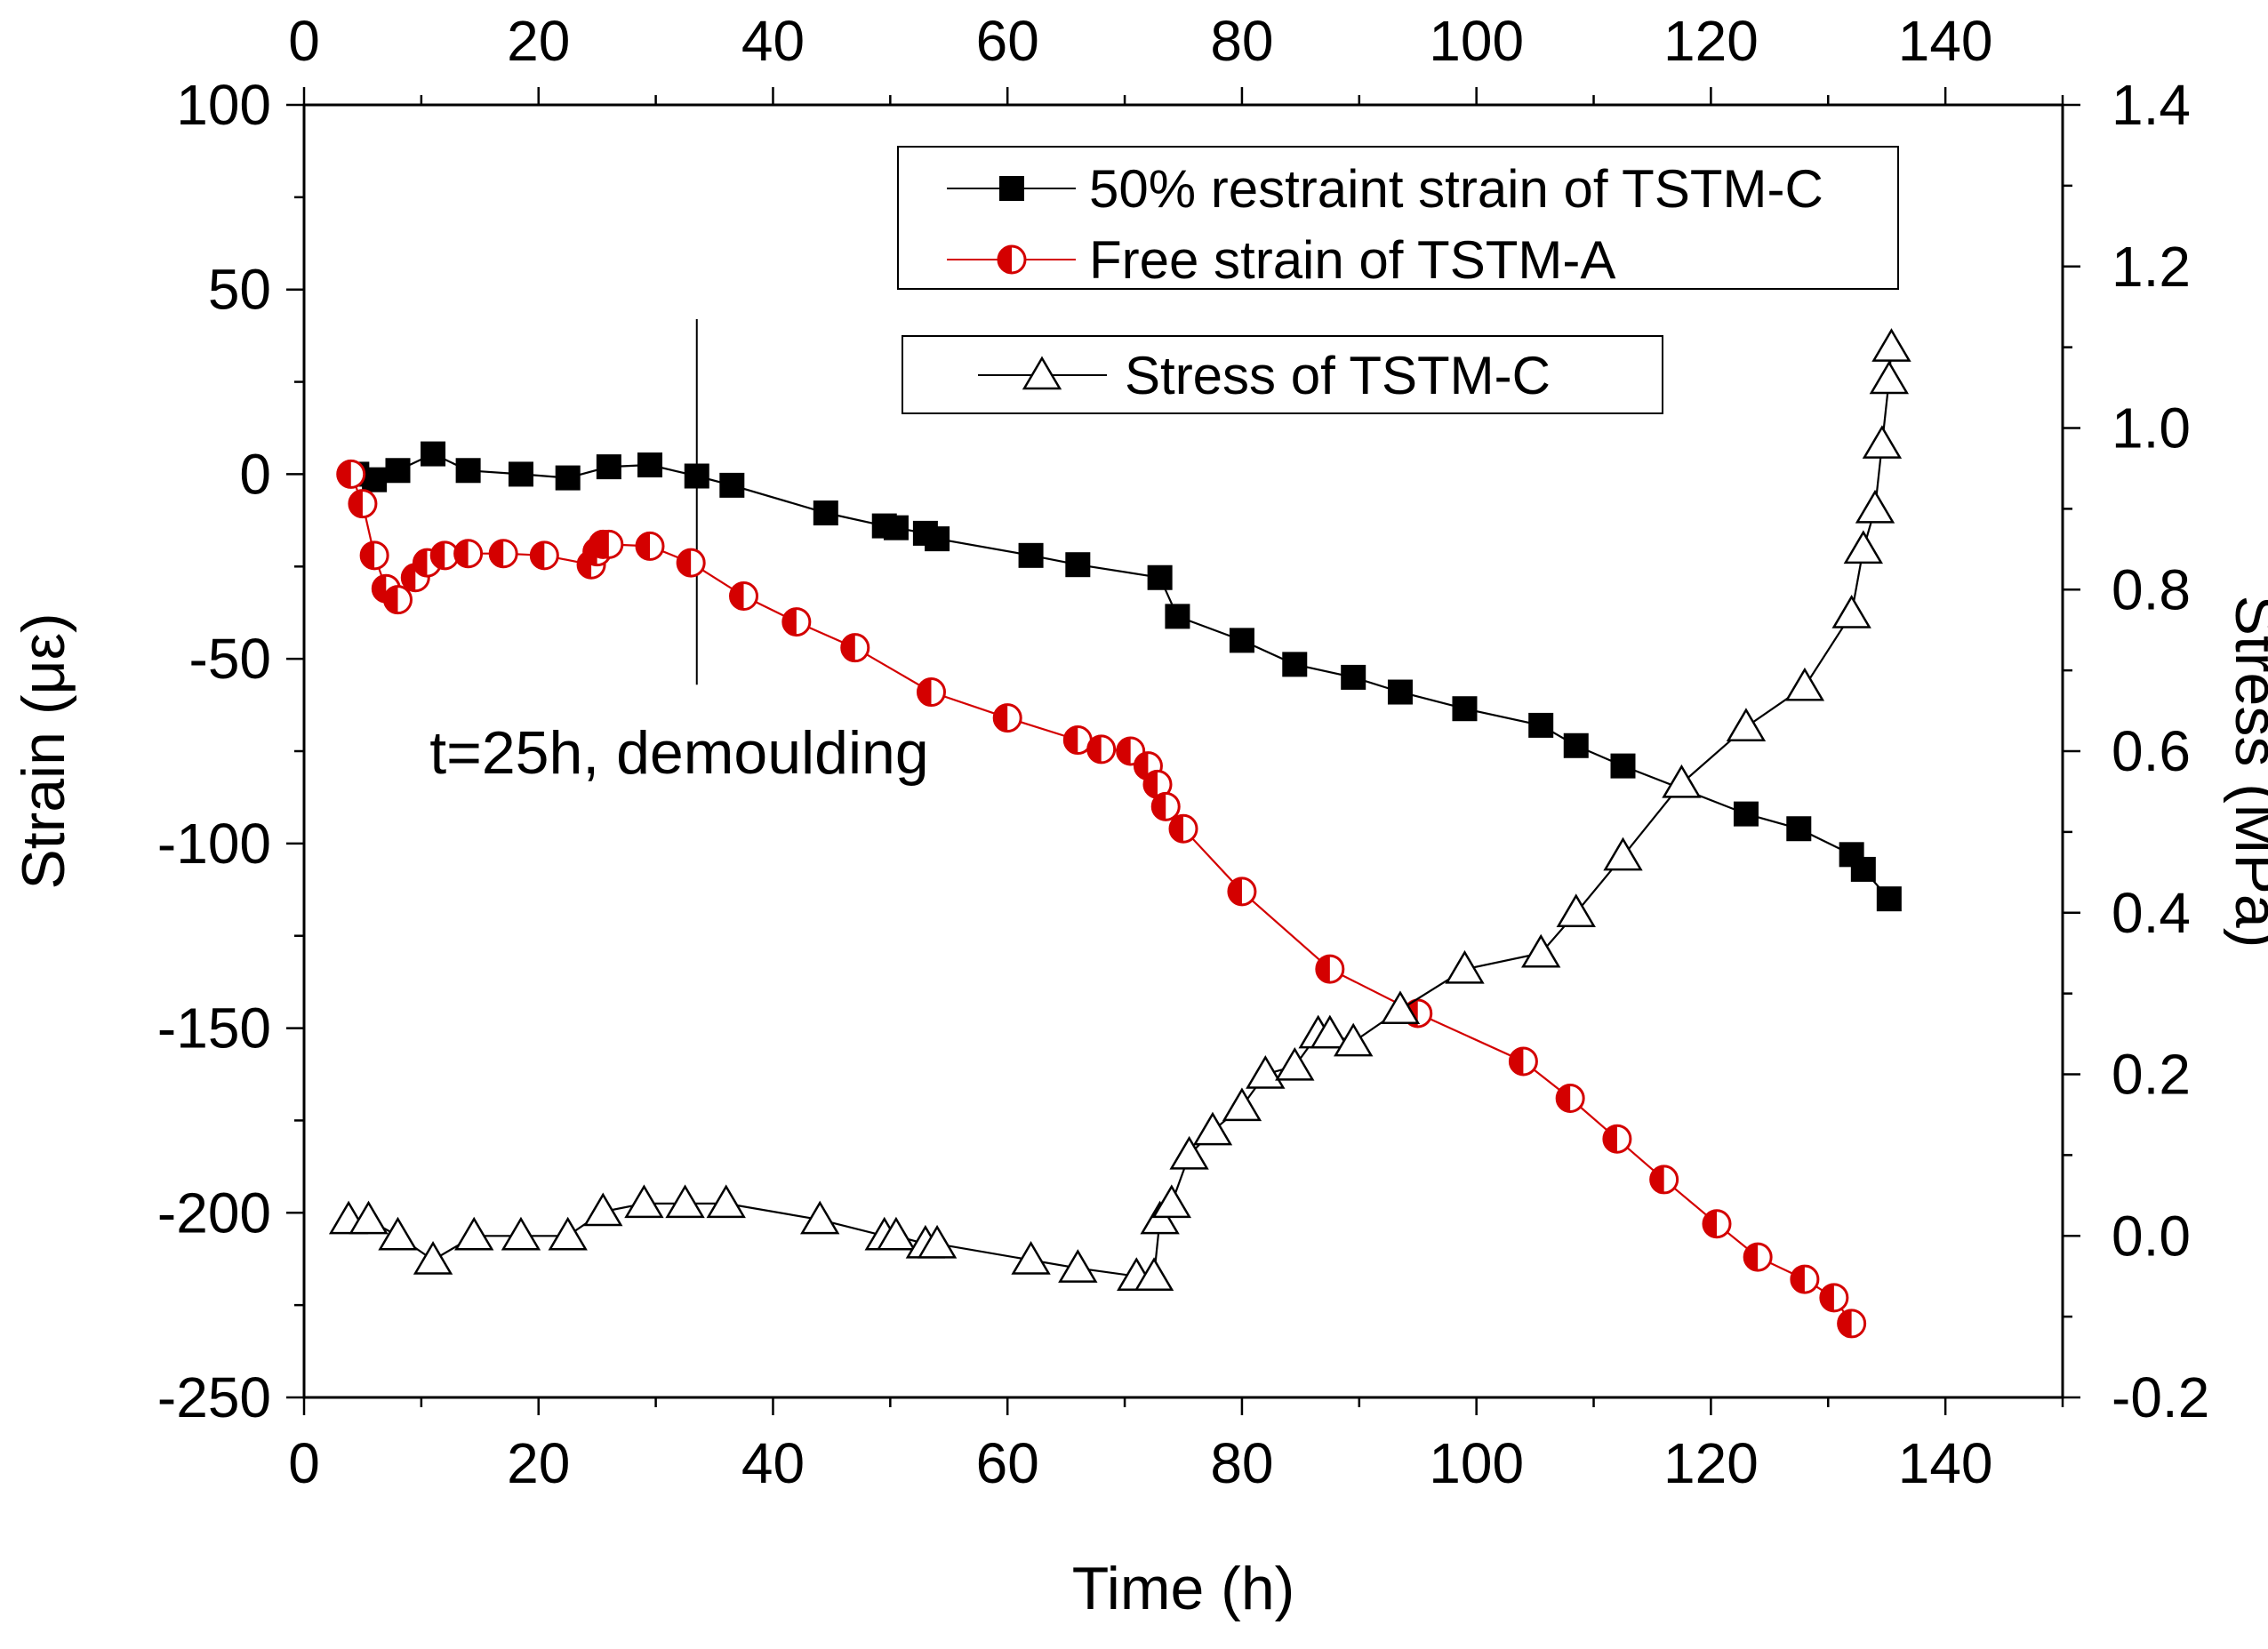  Describe the element at coordinates (1012, 259) in the screenshot. I see `legend-marker-free` at that location.